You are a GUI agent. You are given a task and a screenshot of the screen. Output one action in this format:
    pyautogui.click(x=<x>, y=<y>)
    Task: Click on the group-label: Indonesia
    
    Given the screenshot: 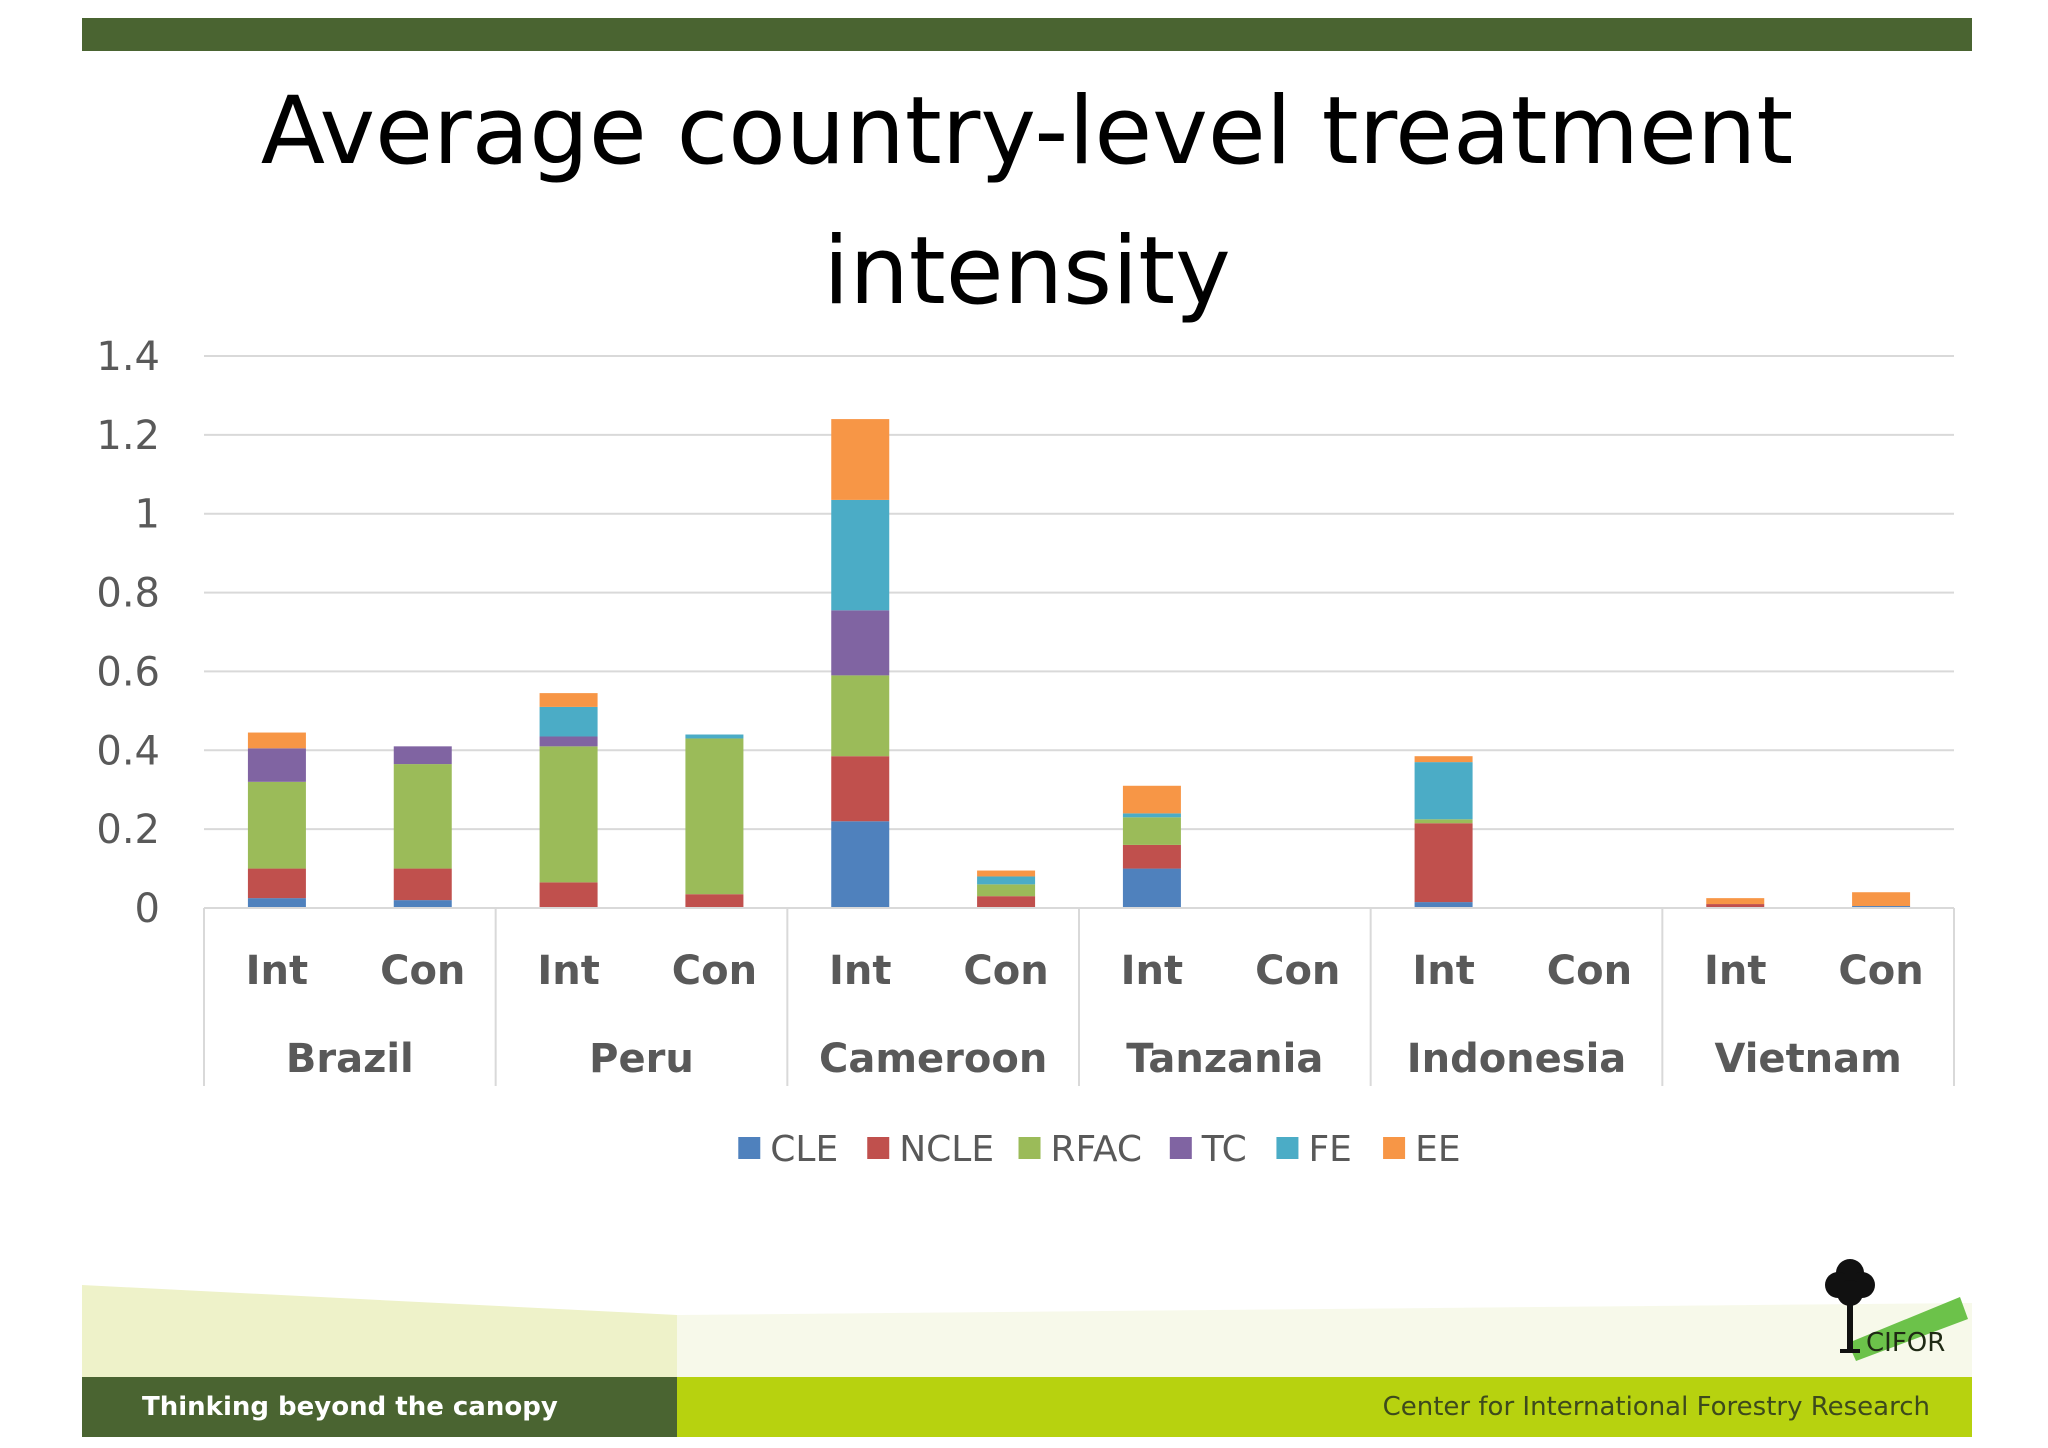 What is the action you would take?
    pyautogui.click(x=1517, y=1059)
    